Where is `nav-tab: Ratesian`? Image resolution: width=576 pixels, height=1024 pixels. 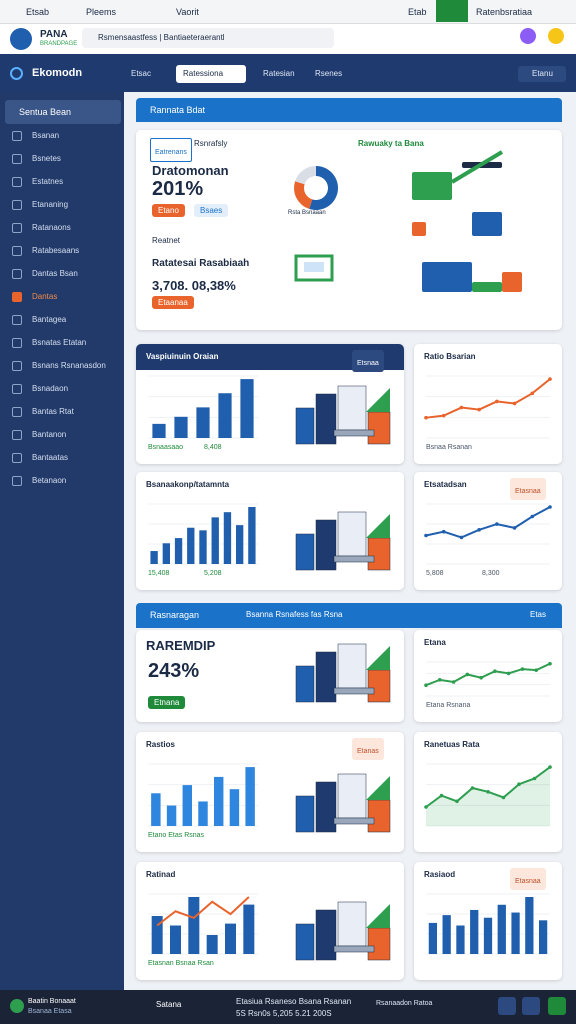
nav-tab: Ratesian is located at coordinates (277, 74).